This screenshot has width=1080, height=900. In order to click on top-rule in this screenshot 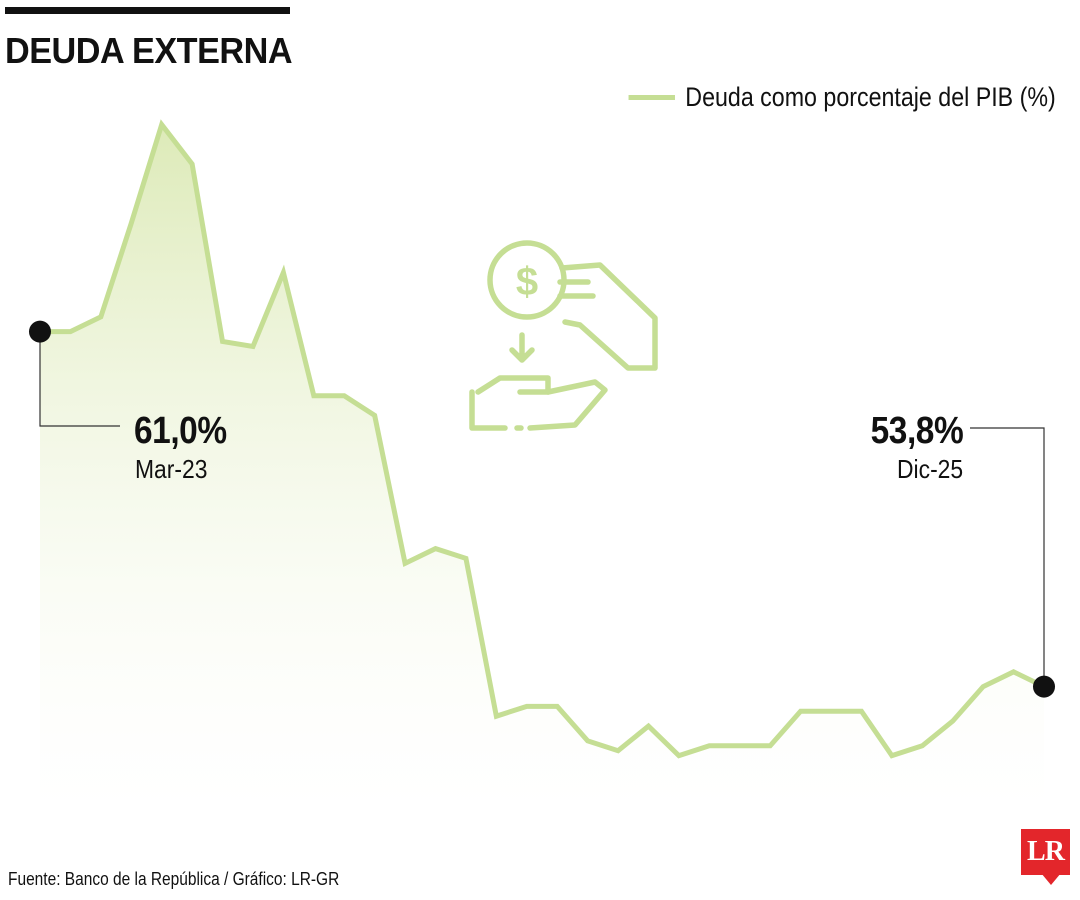, I will do `click(147, 10)`.